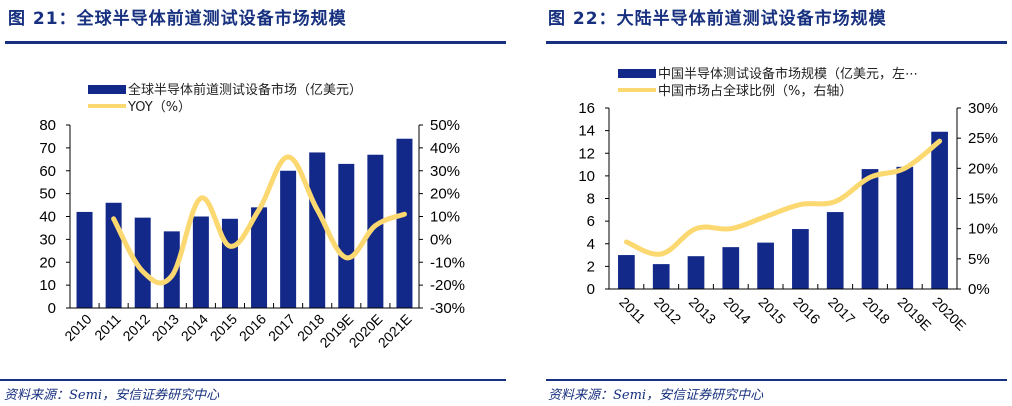  Describe the element at coordinates (159, 107) in the screenshot. I see `legend-label-line: YOY（%）` at that location.